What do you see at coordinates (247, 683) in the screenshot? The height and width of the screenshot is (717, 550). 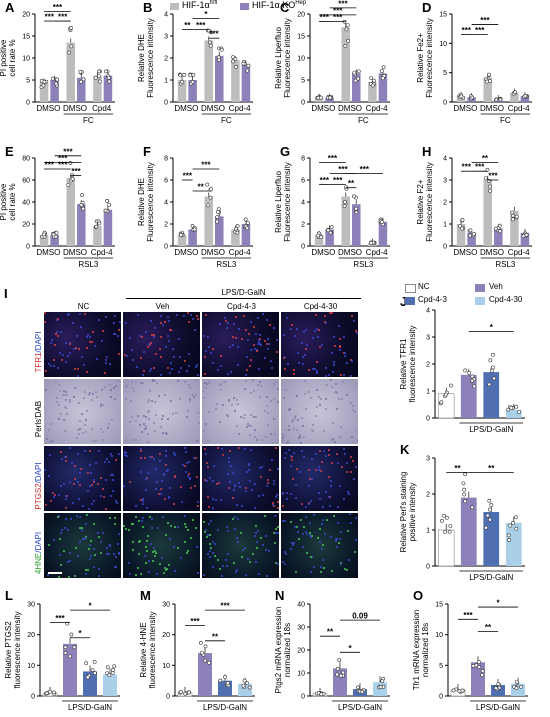 I see `chart-m-point` at bounding box center [247, 683].